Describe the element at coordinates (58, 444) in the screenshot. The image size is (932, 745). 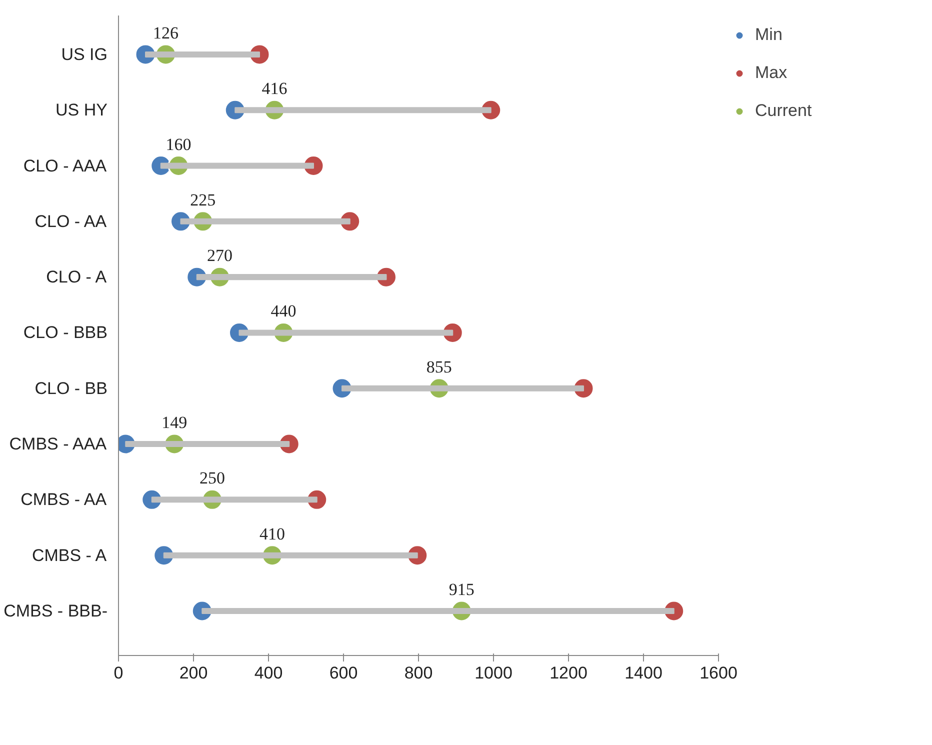
I see `y-tick-label: CMBS - AAA` at that location.